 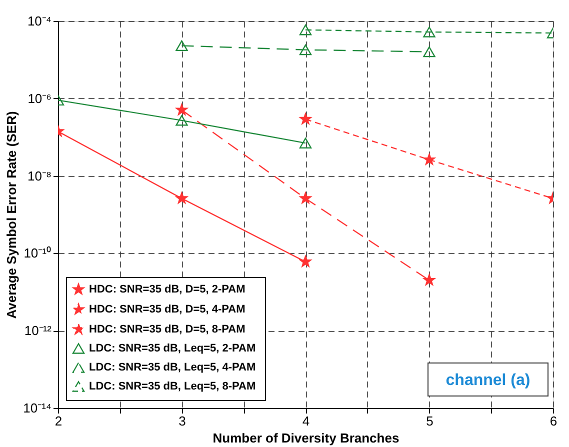 I want to click on legend-label: HDC: SNR=35 dB, D=5, 4-PAM, so click(x=167, y=310).